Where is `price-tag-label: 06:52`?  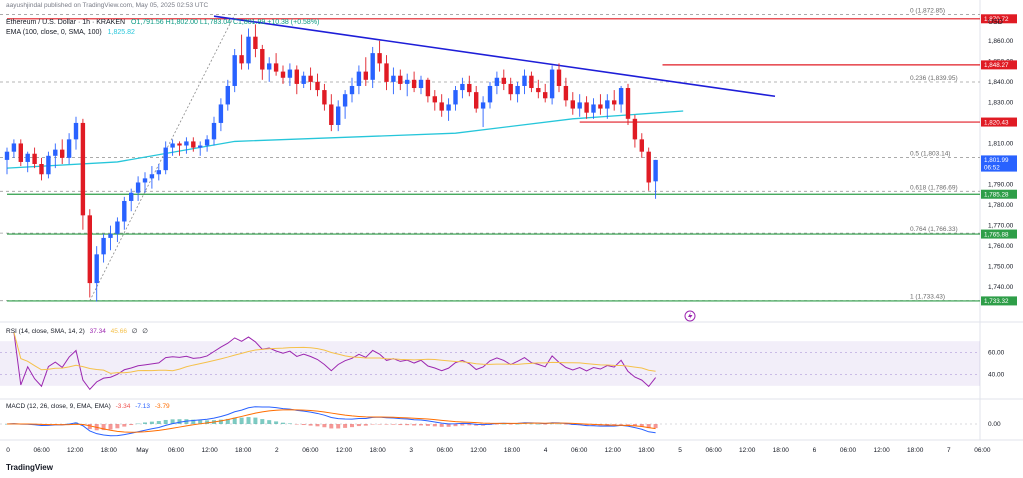
price-tag-label: 06:52 is located at coordinates (992, 167).